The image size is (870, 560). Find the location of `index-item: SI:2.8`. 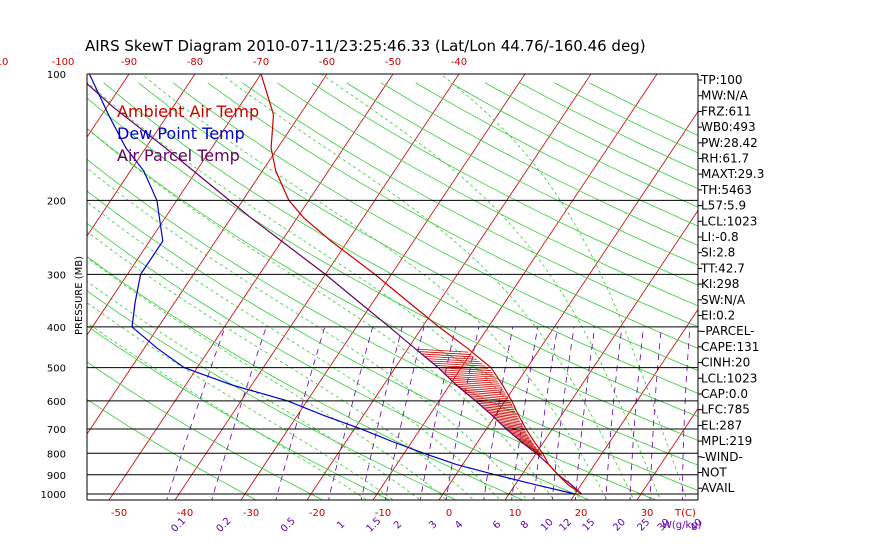

index-item: SI:2.8 is located at coordinates (718, 253).